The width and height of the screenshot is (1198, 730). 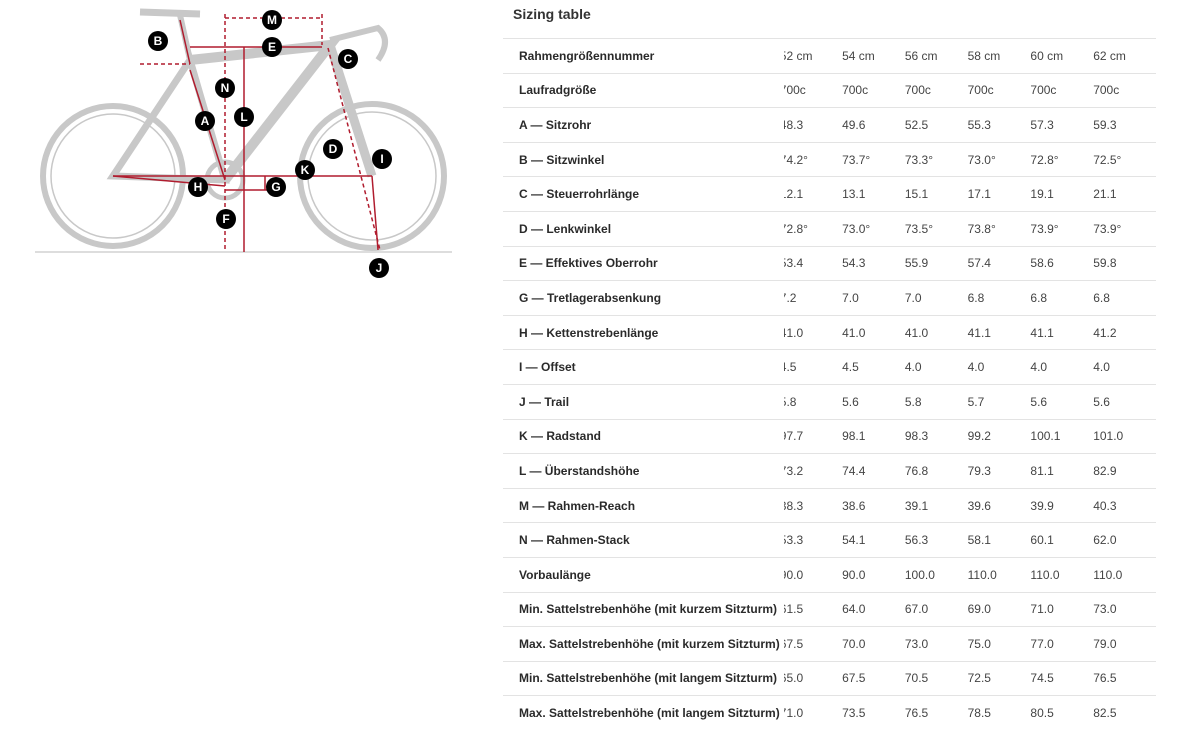 I want to click on cell-value: 53.3, so click(x=794, y=540).